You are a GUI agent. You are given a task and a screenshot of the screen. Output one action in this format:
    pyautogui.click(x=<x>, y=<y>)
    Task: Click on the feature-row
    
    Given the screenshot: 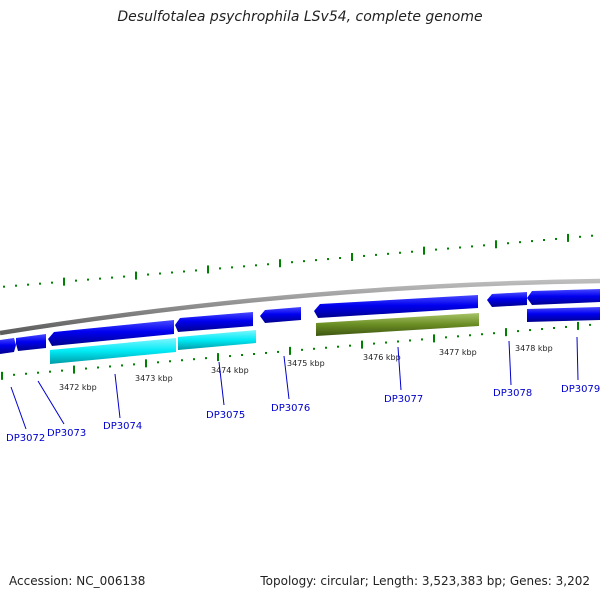 What is the action you would take?
    pyautogui.click(x=325, y=335)
    